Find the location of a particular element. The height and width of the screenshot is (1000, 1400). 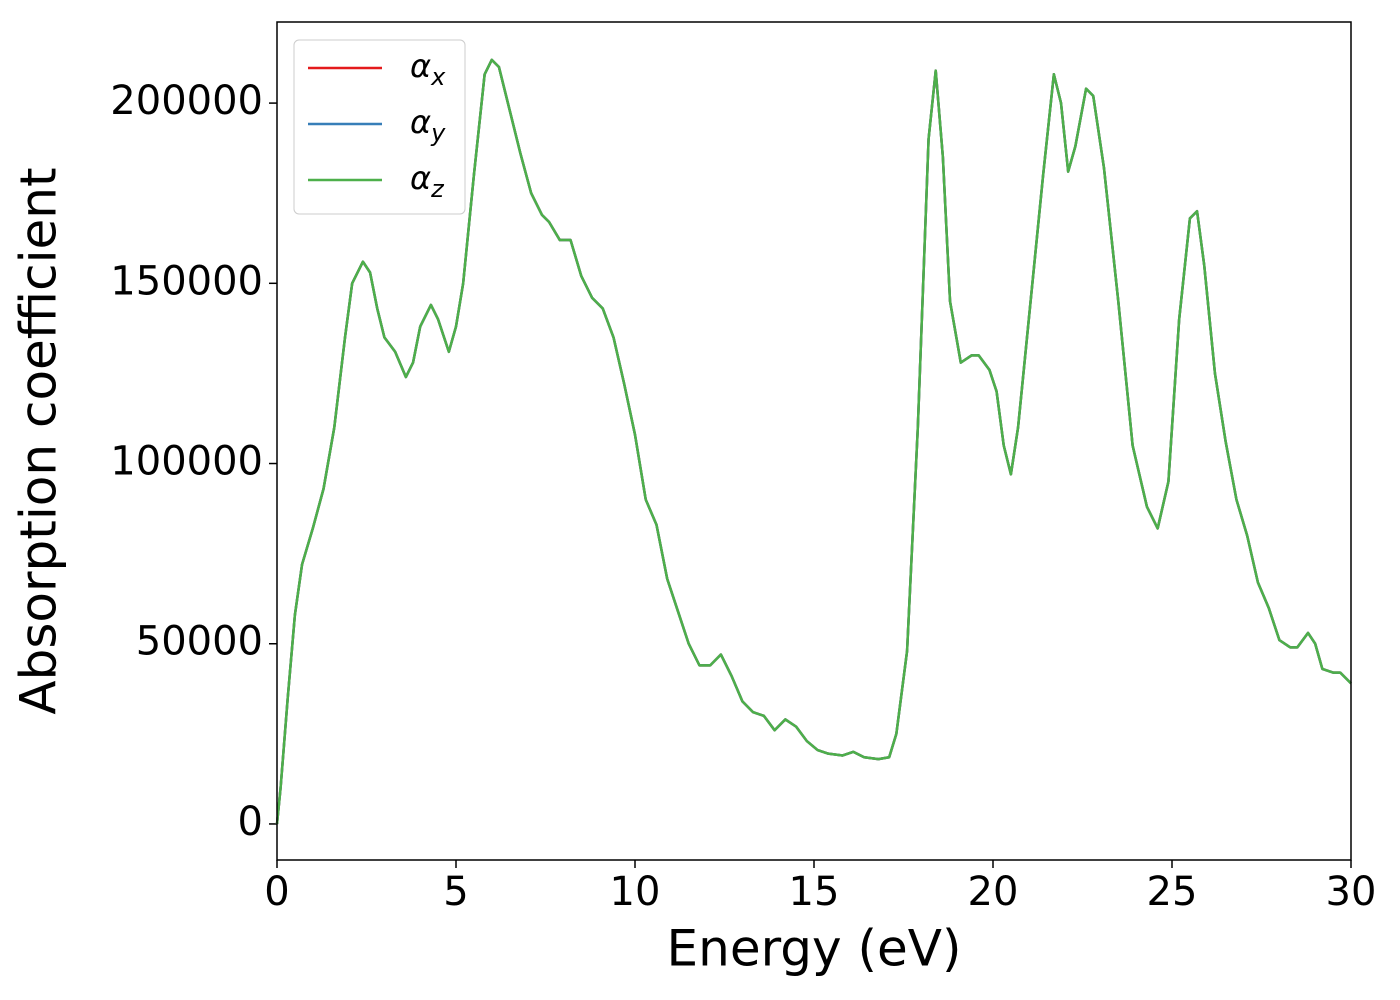

y-axis-label: Absorption coefficient is located at coordinates (39, 440).